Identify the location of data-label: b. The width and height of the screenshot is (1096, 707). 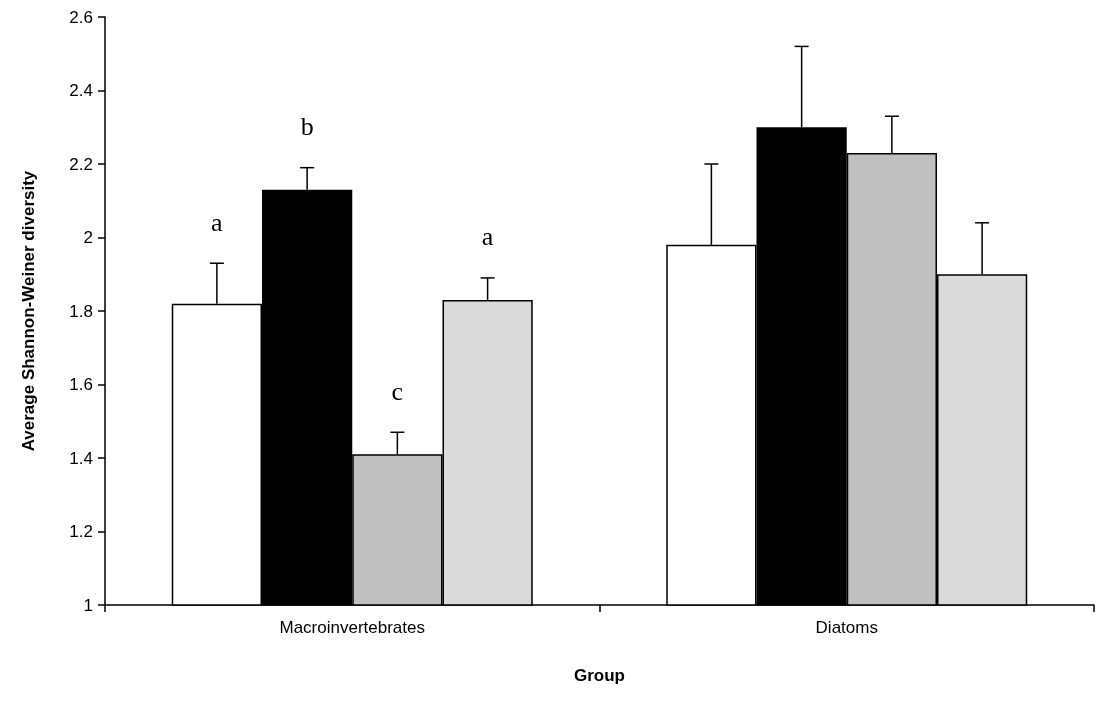
(307, 127).